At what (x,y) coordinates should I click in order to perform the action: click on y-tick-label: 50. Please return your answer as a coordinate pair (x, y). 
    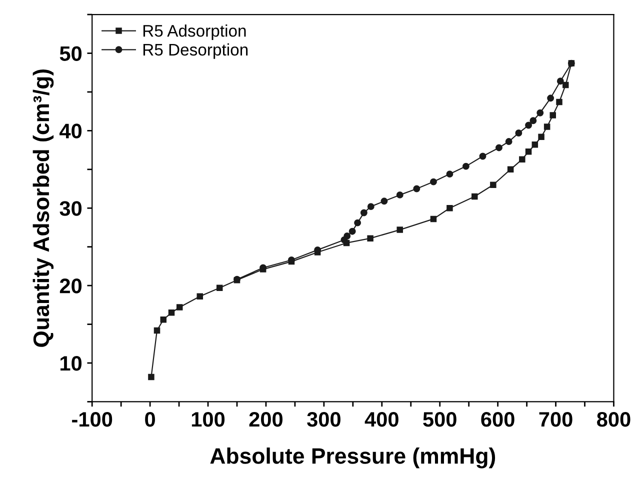
    Looking at the image, I should click on (71, 53).